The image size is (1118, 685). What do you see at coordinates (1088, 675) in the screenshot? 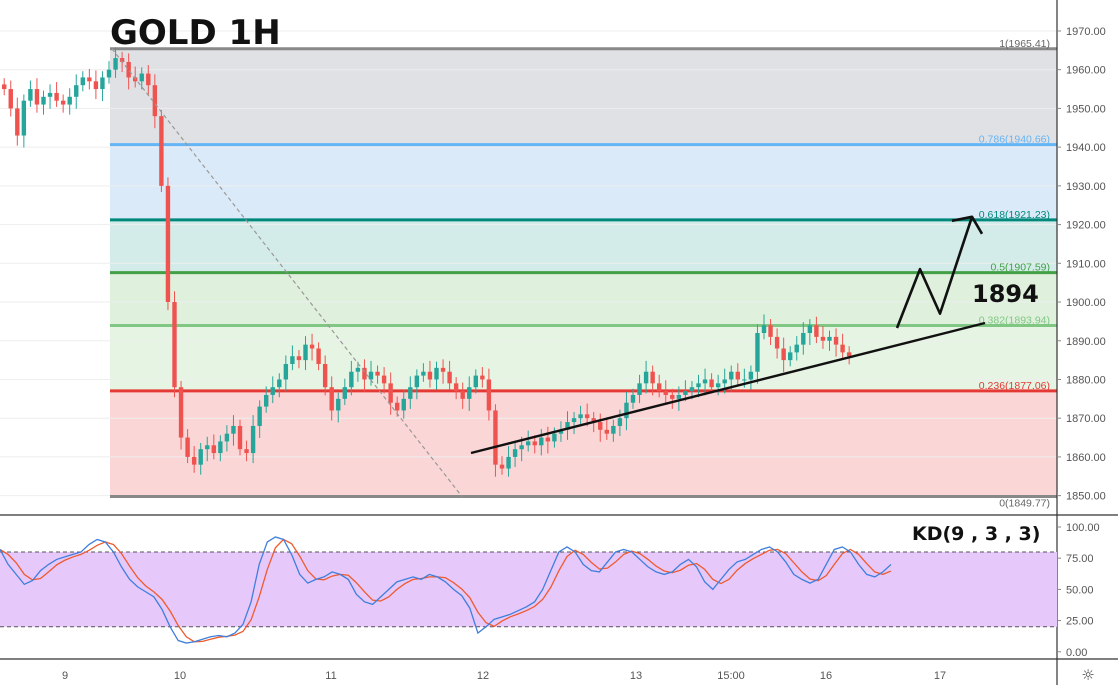
I see `settings-gear-icon: ☼` at bounding box center [1088, 675].